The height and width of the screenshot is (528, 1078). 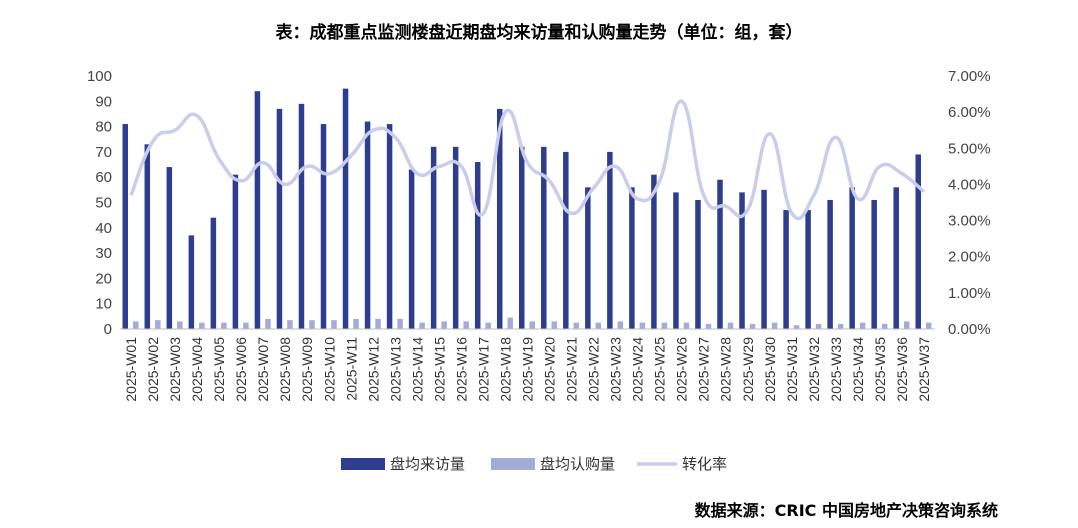 What do you see at coordinates (969, 76) in the screenshot?
I see `right-tick-label: 7.00%` at bounding box center [969, 76].